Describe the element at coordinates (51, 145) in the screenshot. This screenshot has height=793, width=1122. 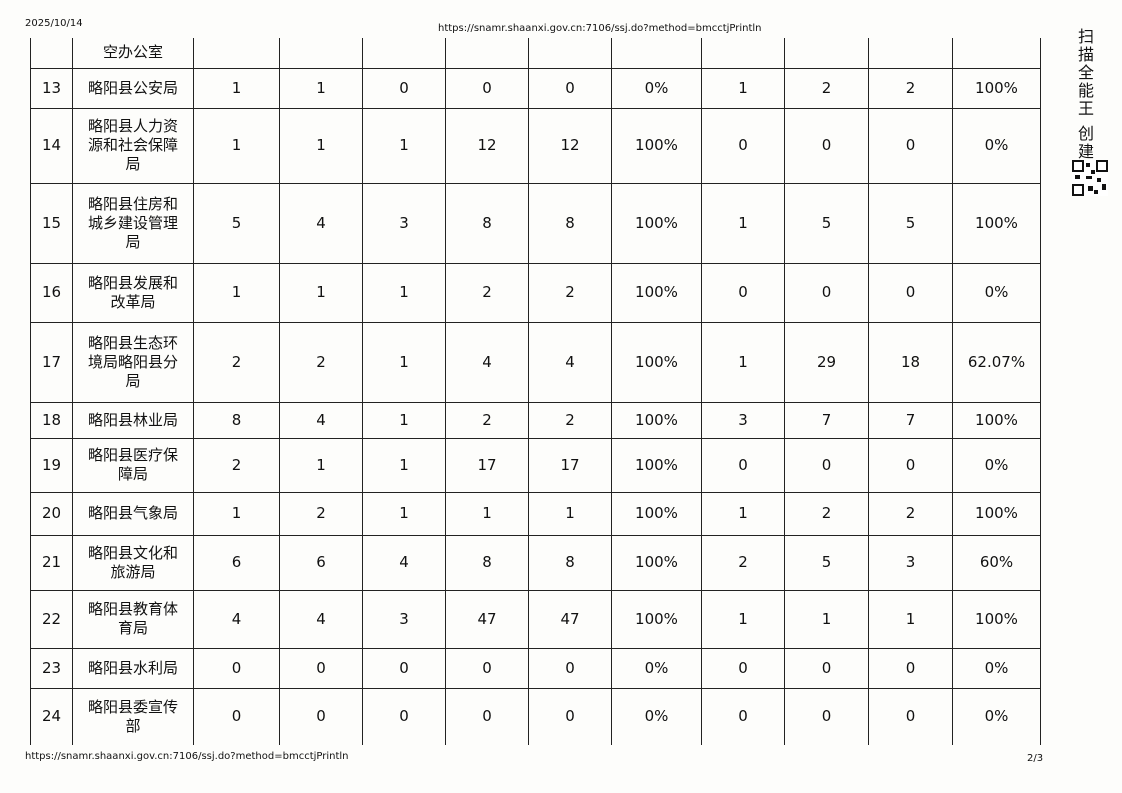
I see `table-cell: 14` at that location.